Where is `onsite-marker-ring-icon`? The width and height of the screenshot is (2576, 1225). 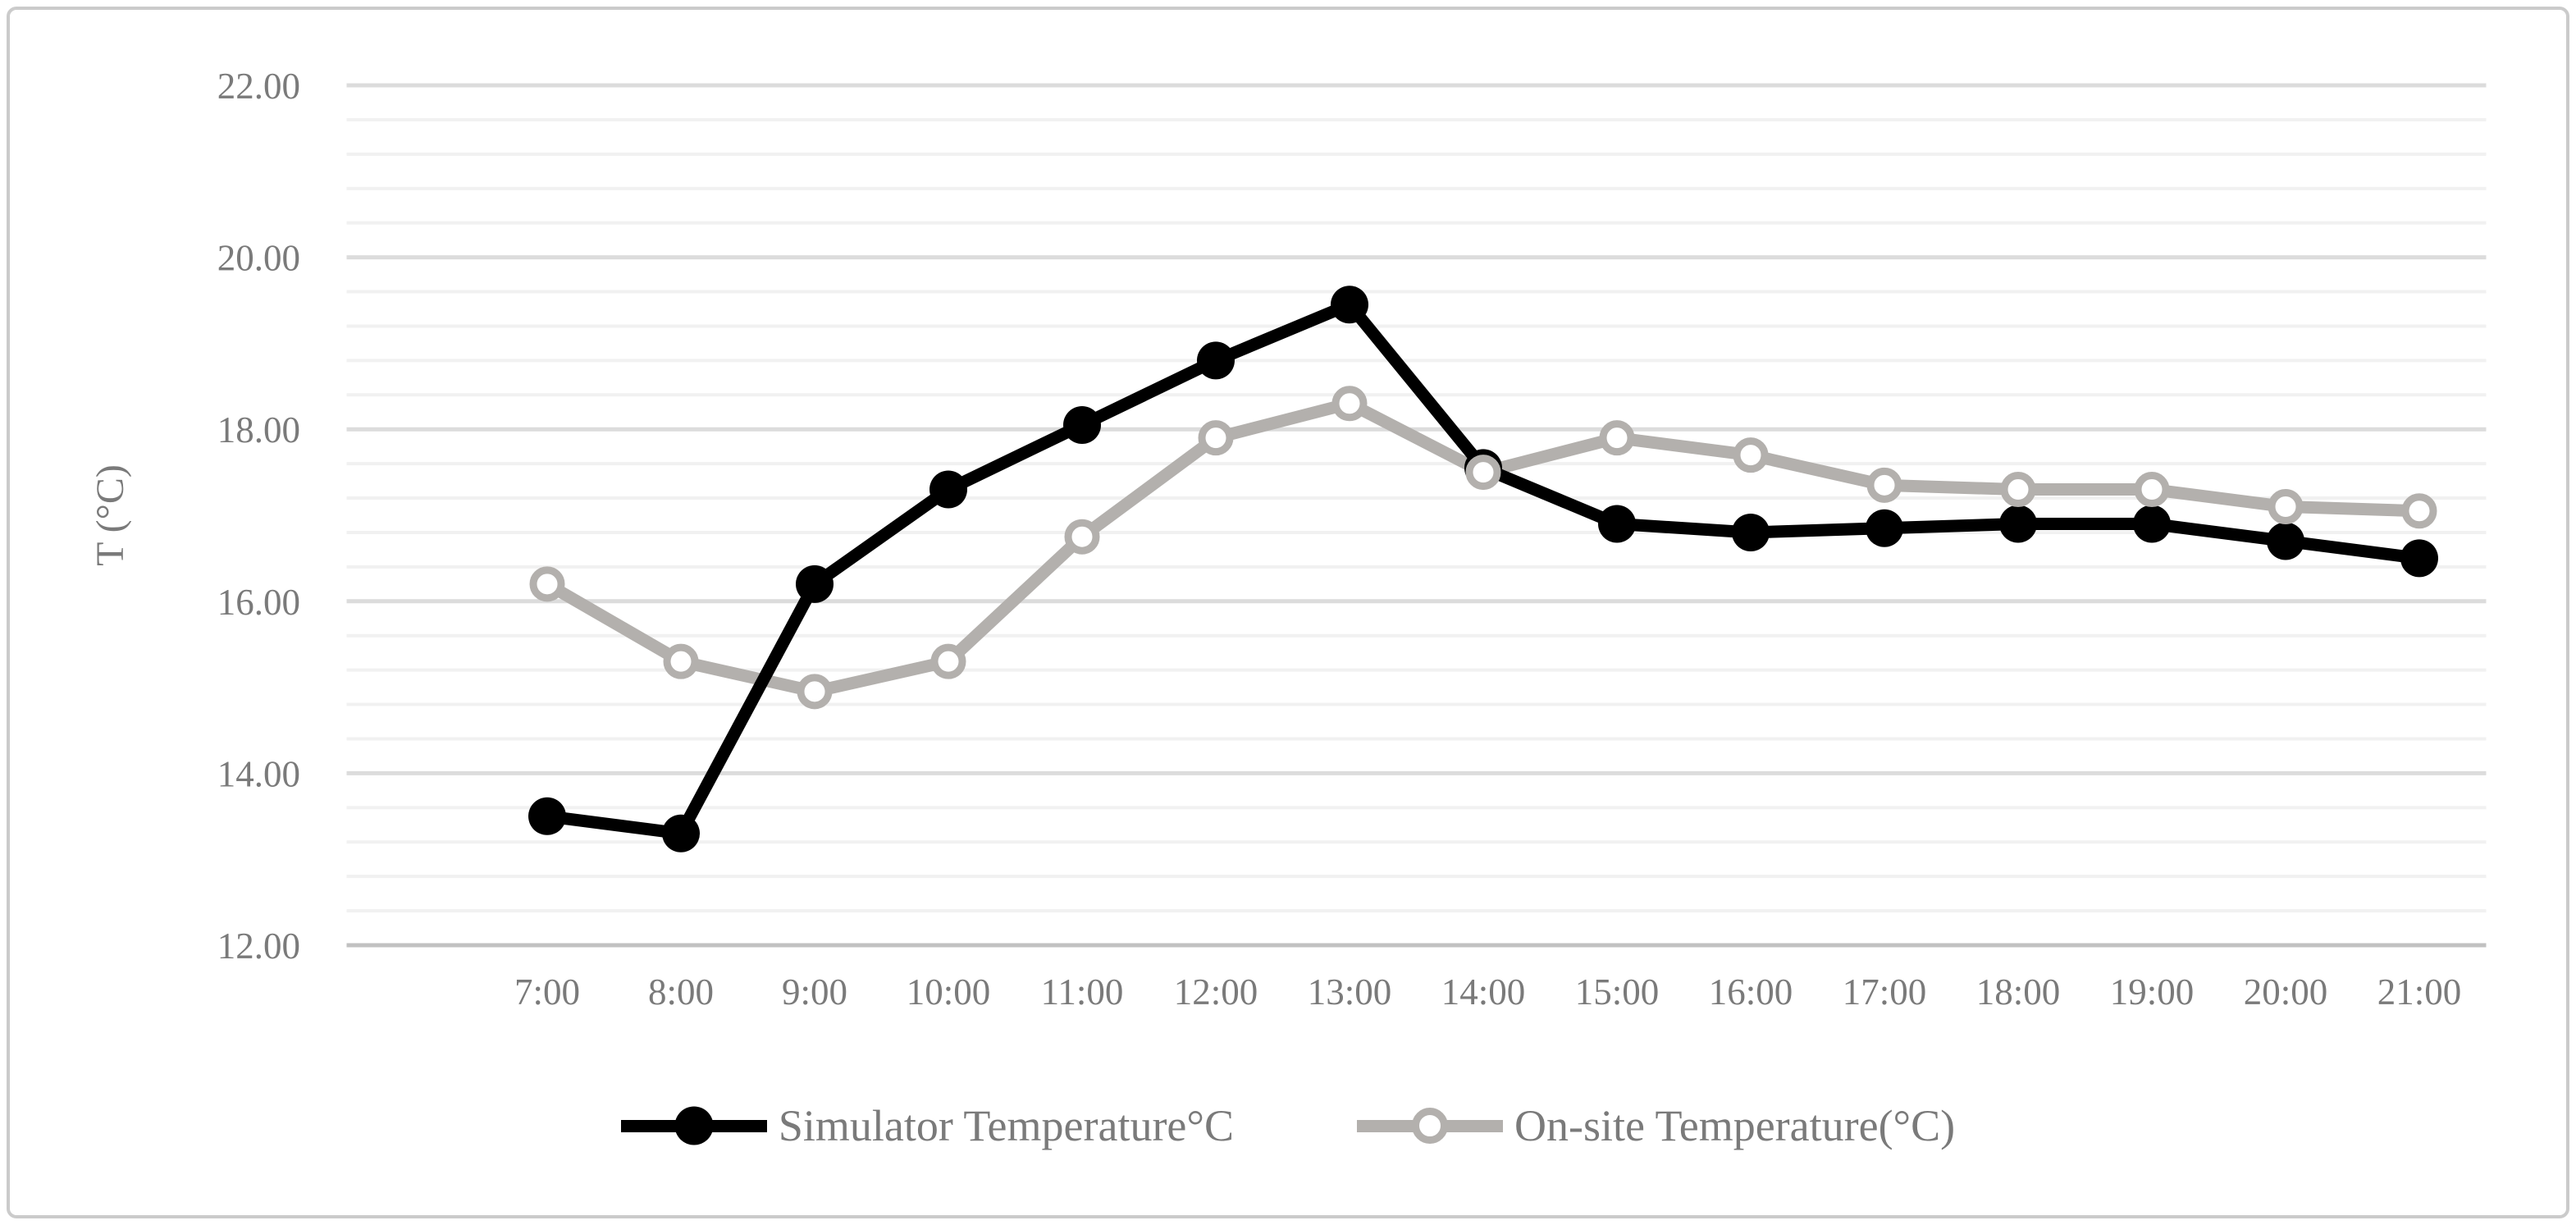 onsite-marker-ring-icon is located at coordinates (1430, 1126).